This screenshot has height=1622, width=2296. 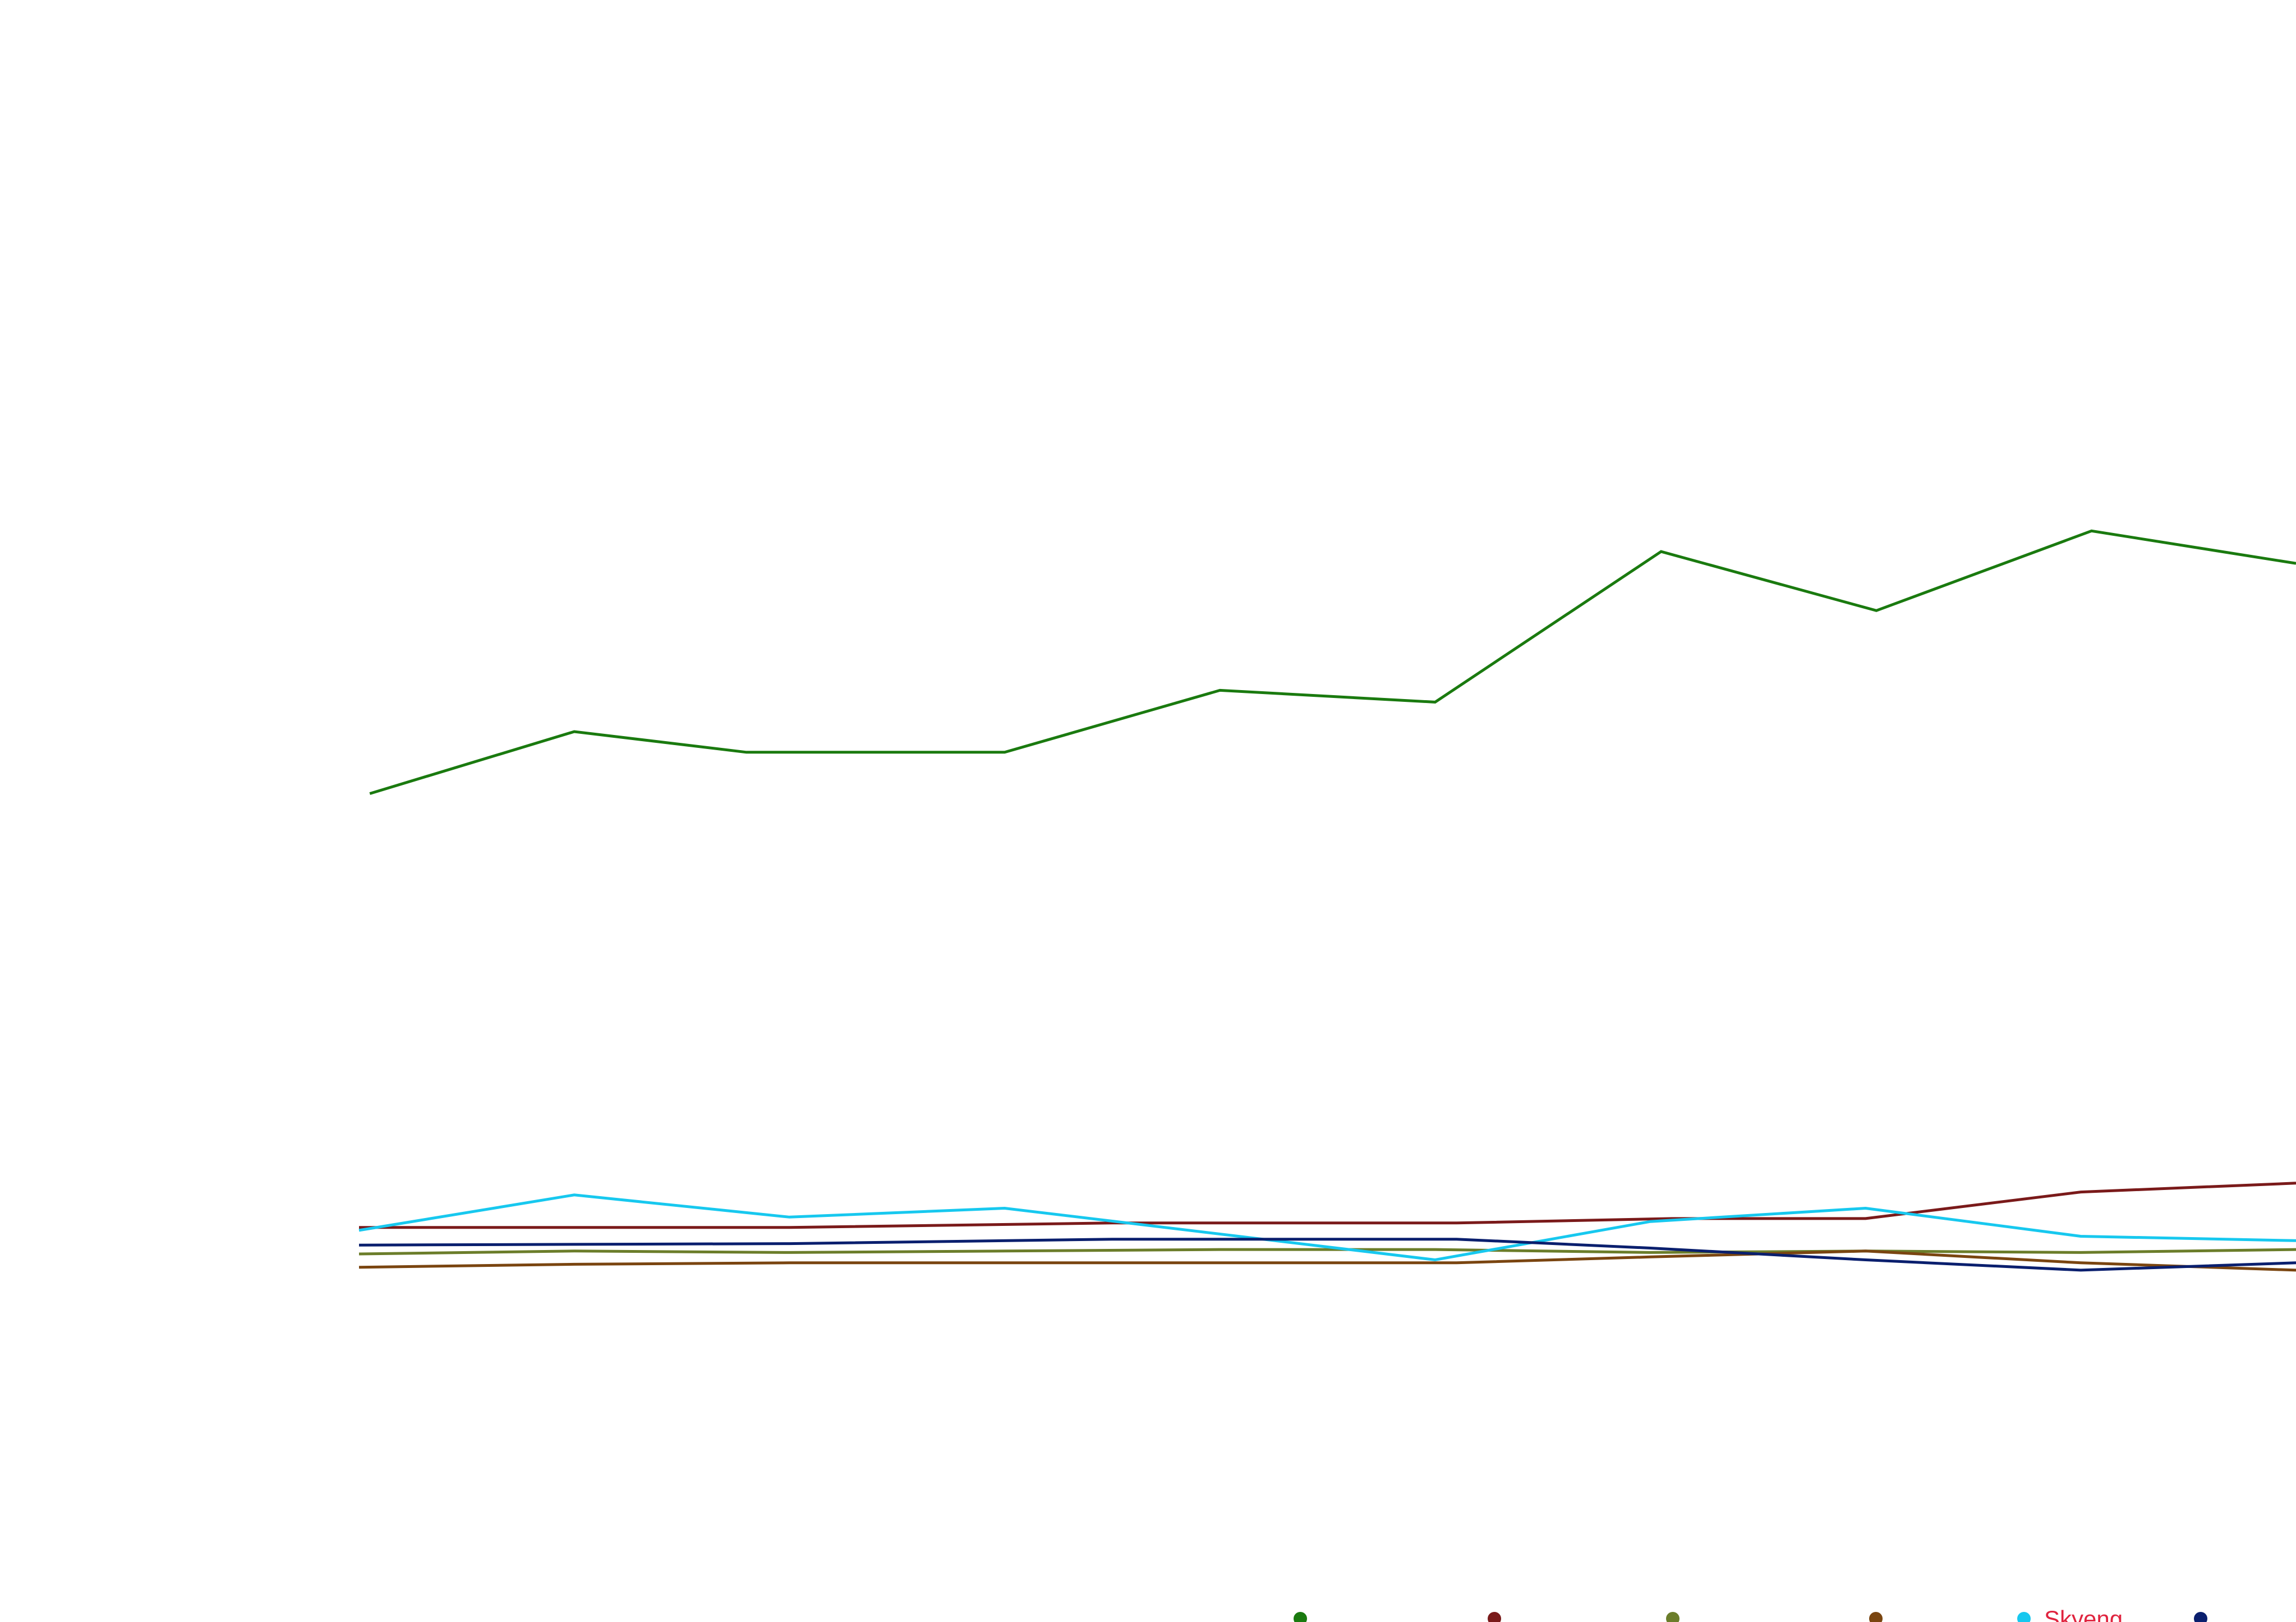 I want to click on legend-label: Skyeng, so click(x=2083, y=1614).